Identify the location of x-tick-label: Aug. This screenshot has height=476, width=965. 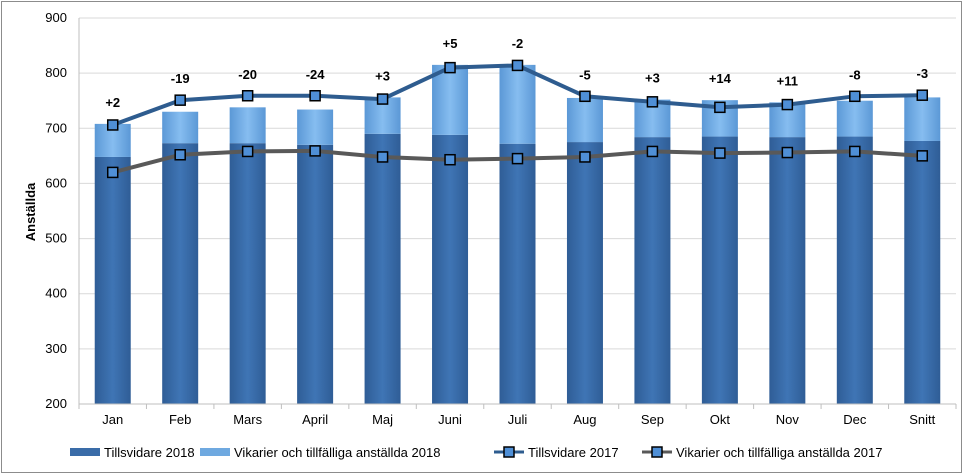
(584, 419).